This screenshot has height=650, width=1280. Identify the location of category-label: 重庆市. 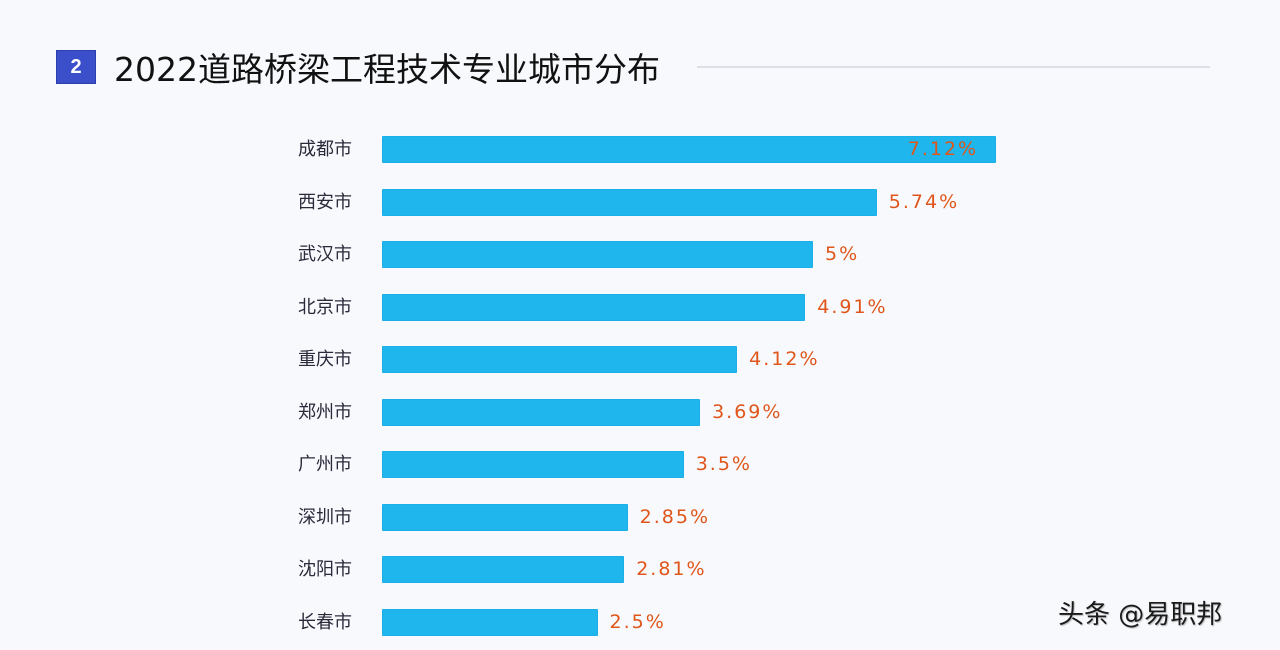
(325, 359).